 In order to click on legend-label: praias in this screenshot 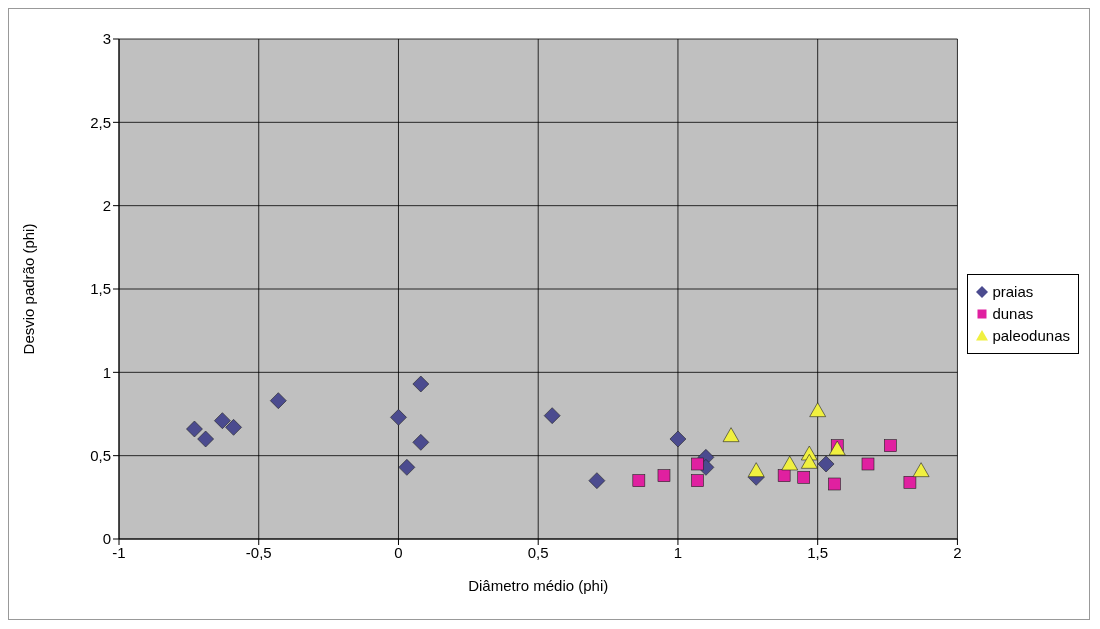, I will do `click(1013, 292)`.